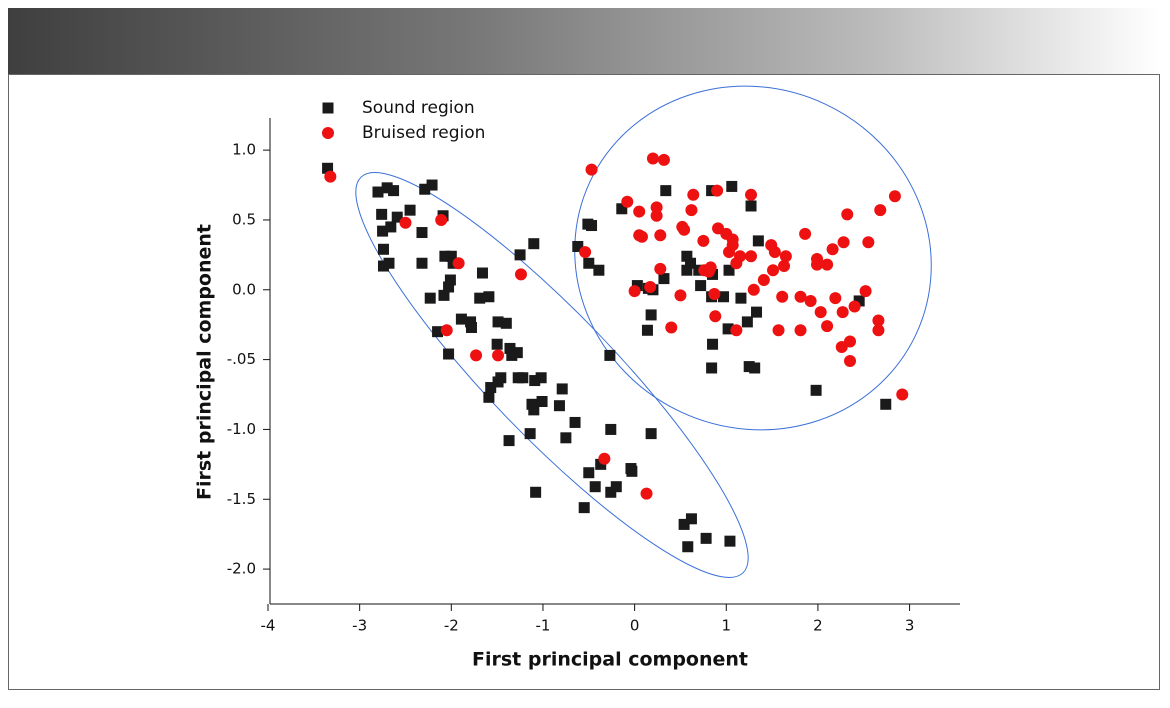 The width and height of the screenshot is (1170, 708). I want to click on x-tick-label: -4, so click(268, 626).